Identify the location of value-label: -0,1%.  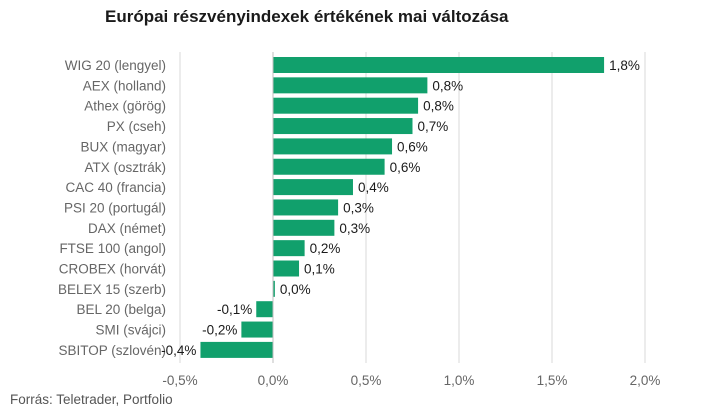
(234, 309).